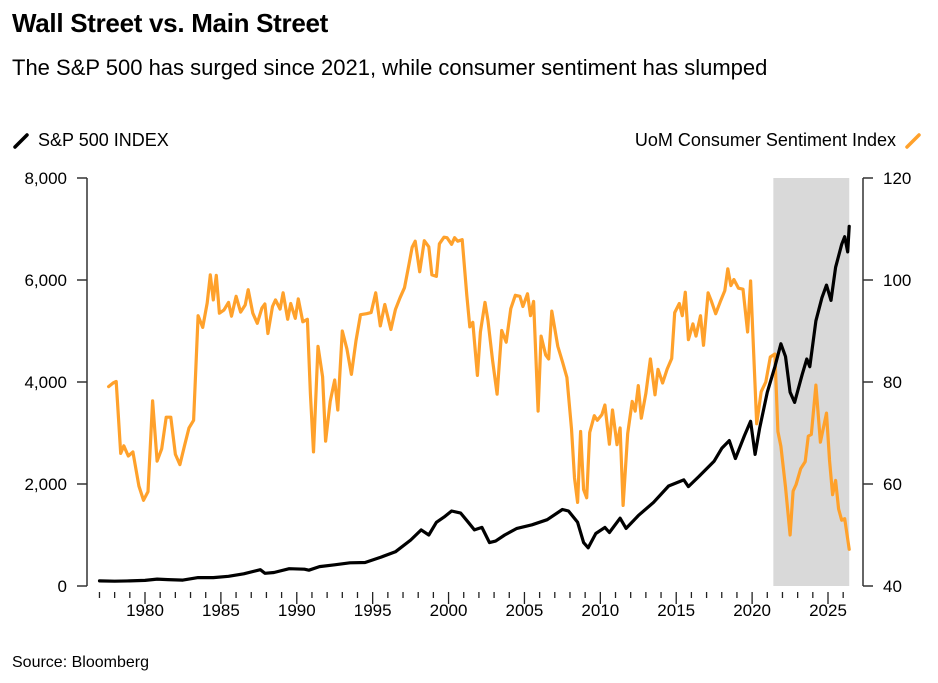 Image resolution: width=938 pixels, height=683 pixels. What do you see at coordinates (62, 586) in the screenshot?
I see `left-y-tick-label: 0` at bounding box center [62, 586].